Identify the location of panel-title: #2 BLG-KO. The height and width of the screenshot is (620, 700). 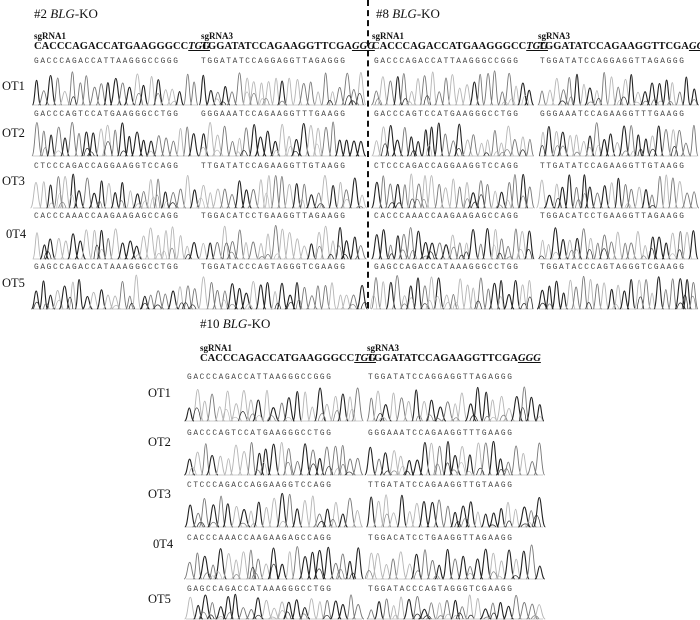
(66, 14).